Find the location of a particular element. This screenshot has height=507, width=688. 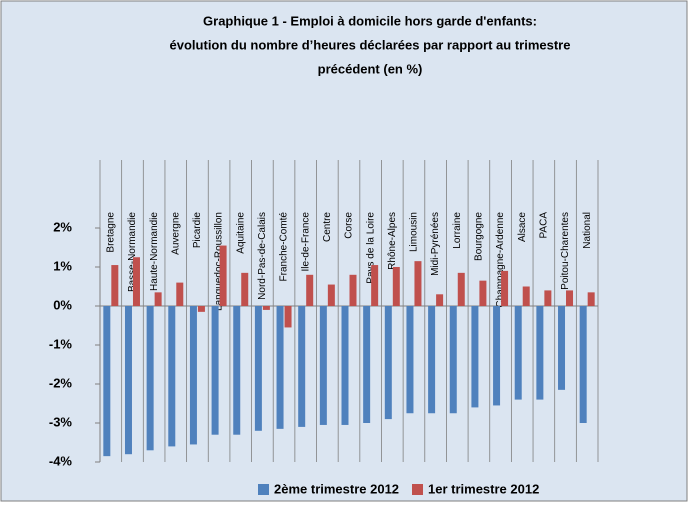

x-tick-label: Franche-Comté is located at coordinates (284, 247).